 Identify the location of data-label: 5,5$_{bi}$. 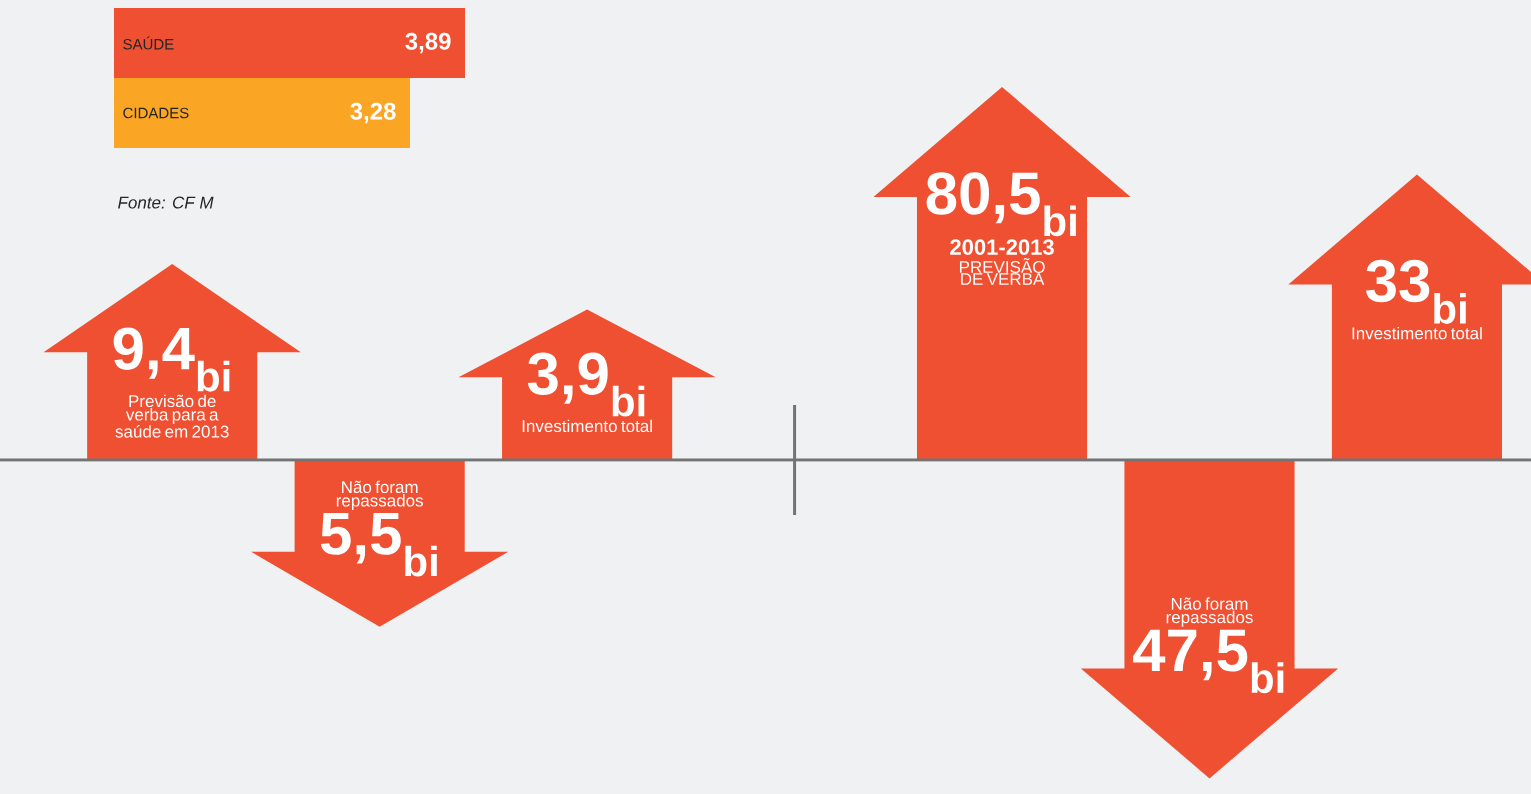
(378, 544).